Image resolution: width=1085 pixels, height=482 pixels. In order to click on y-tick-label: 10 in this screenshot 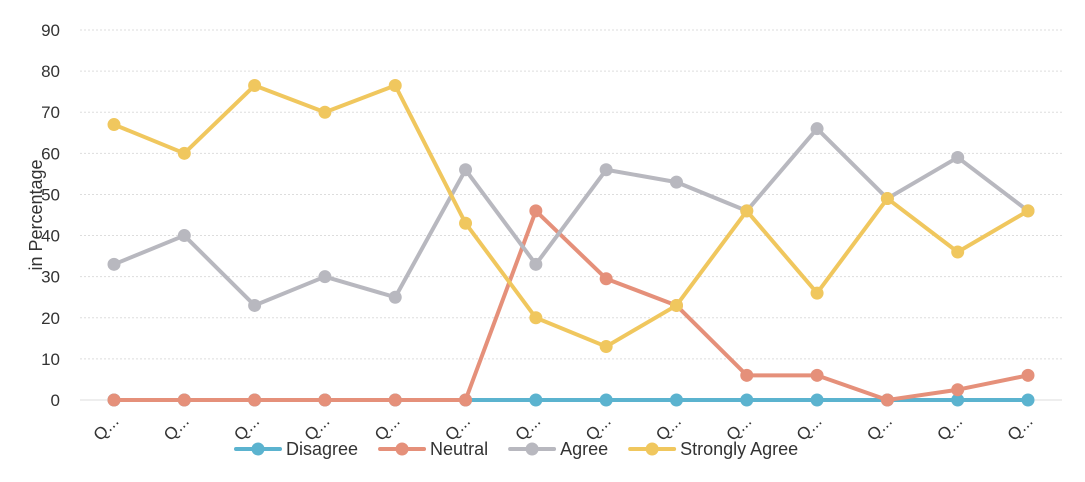, I will do `click(50, 359)`.